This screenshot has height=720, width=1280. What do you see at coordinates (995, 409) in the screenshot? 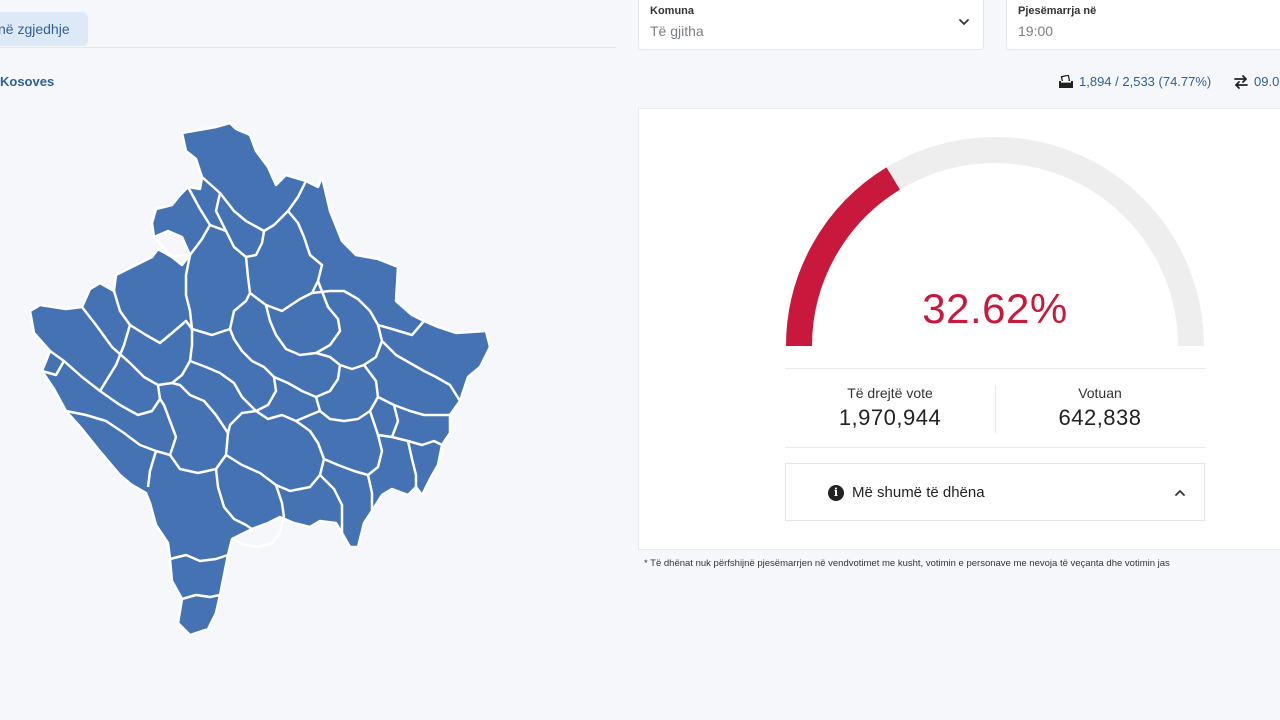
I see `stat-separator` at bounding box center [995, 409].